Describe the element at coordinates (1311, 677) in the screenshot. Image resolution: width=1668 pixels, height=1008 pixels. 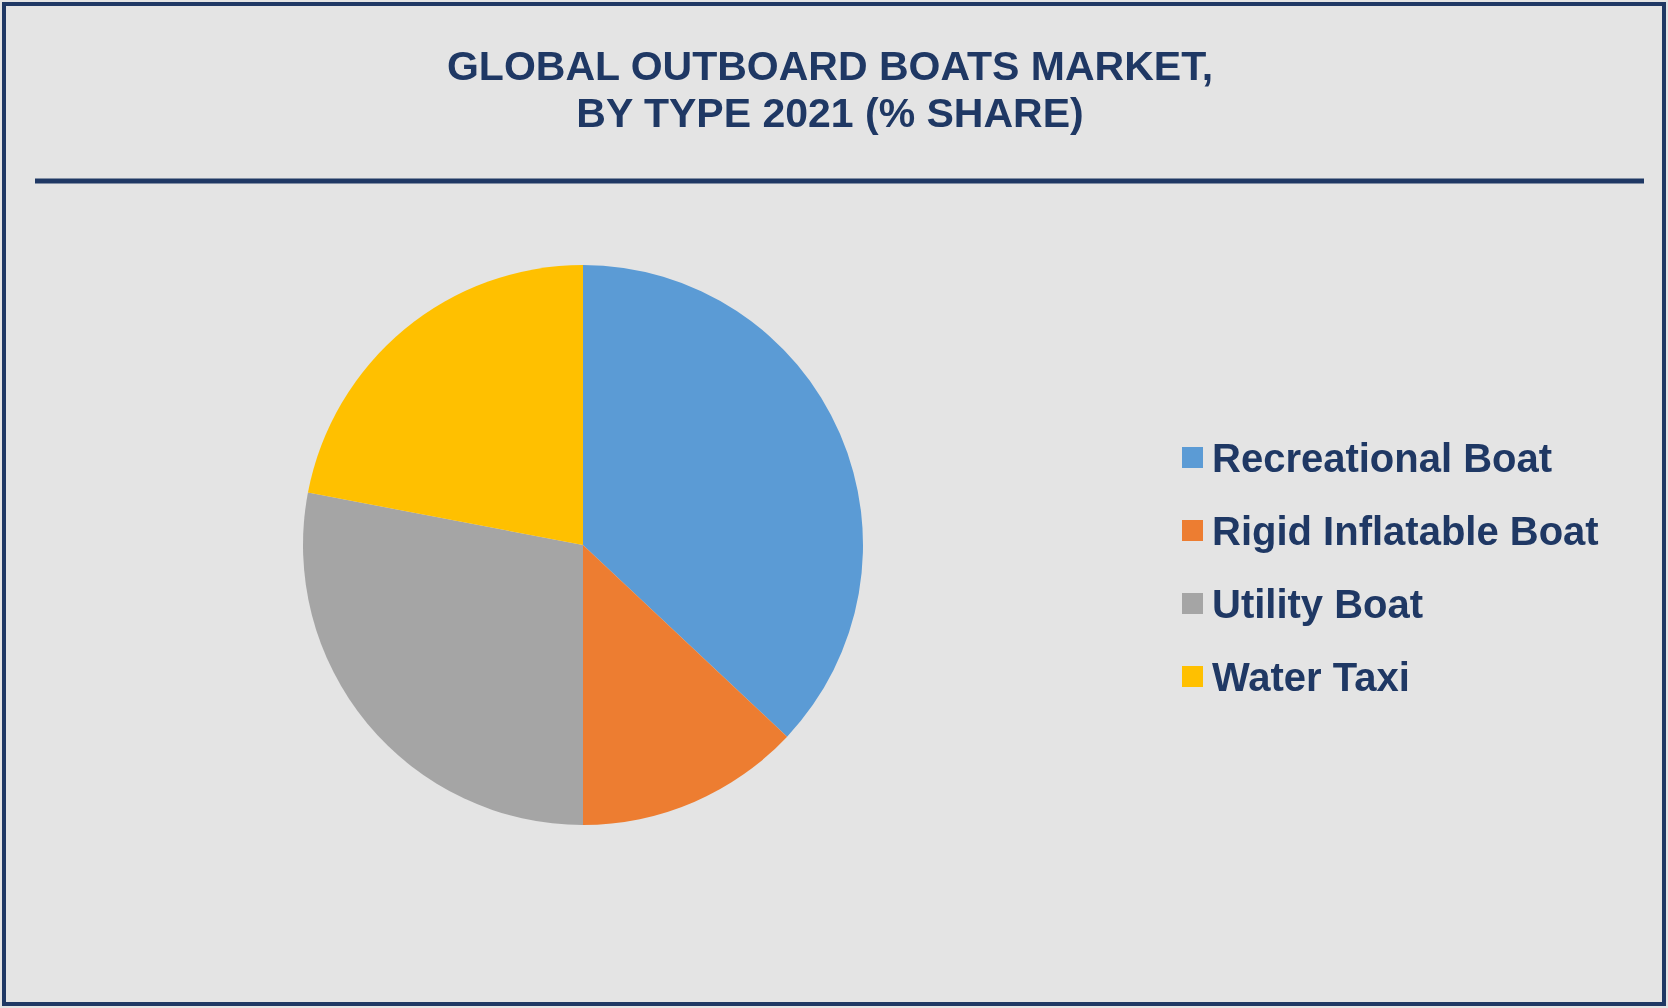
I see `legend-label: Water Taxi` at that location.